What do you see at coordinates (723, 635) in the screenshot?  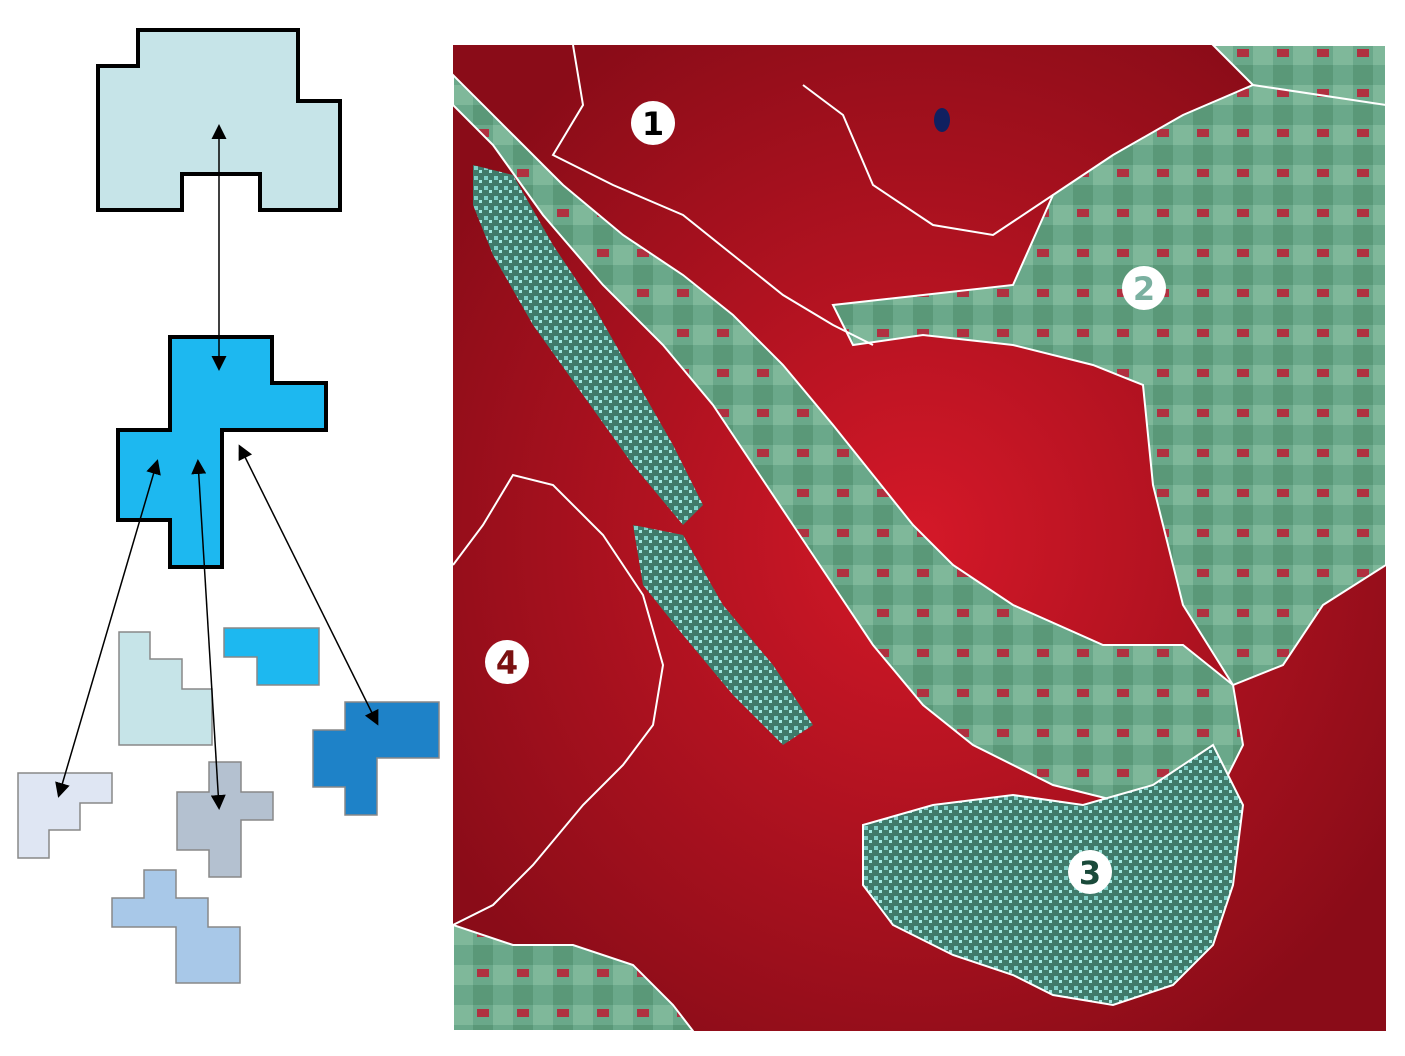 I see `urban-mid` at bounding box center [723, 635].